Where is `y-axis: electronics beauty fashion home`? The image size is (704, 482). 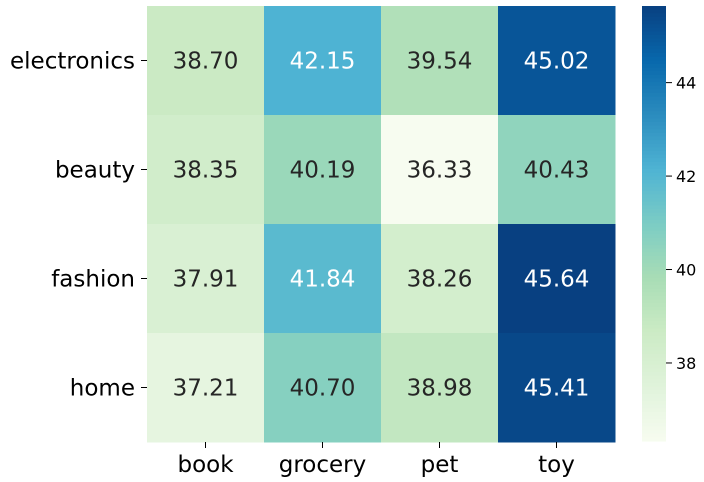 y-axis: electronics beauty fashion home is located at coordinates (78, 225).